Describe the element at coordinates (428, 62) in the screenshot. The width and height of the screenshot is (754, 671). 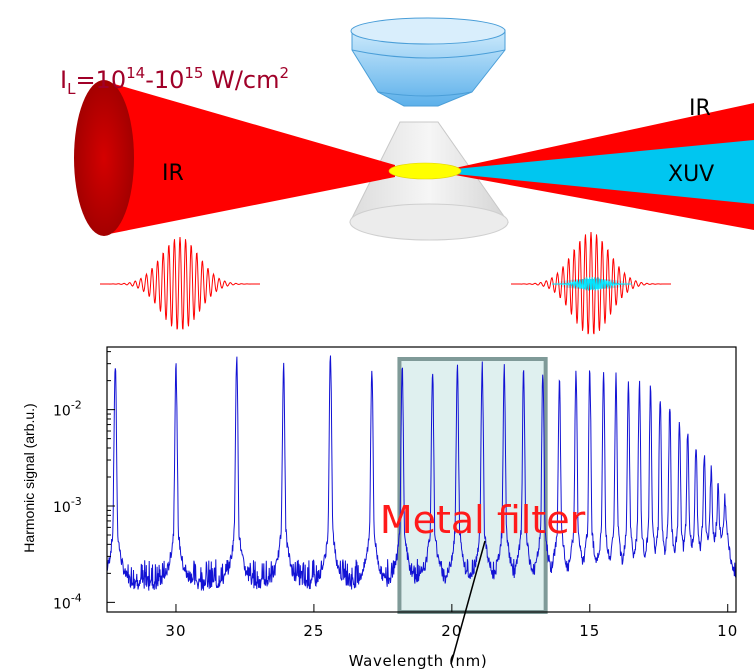
I see `focusing-optic-icon` at that location.